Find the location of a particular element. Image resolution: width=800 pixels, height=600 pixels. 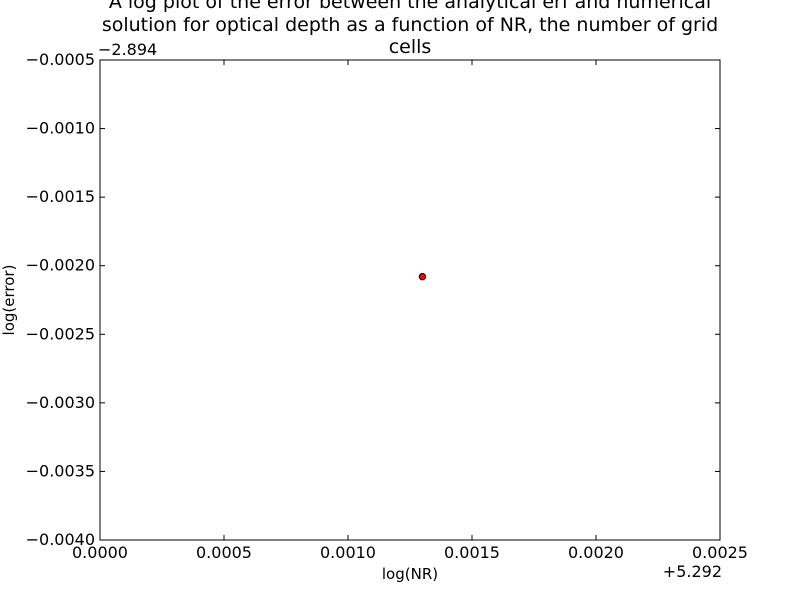

y-tick-label: −0.0030 is located at coordinates (60, 402).